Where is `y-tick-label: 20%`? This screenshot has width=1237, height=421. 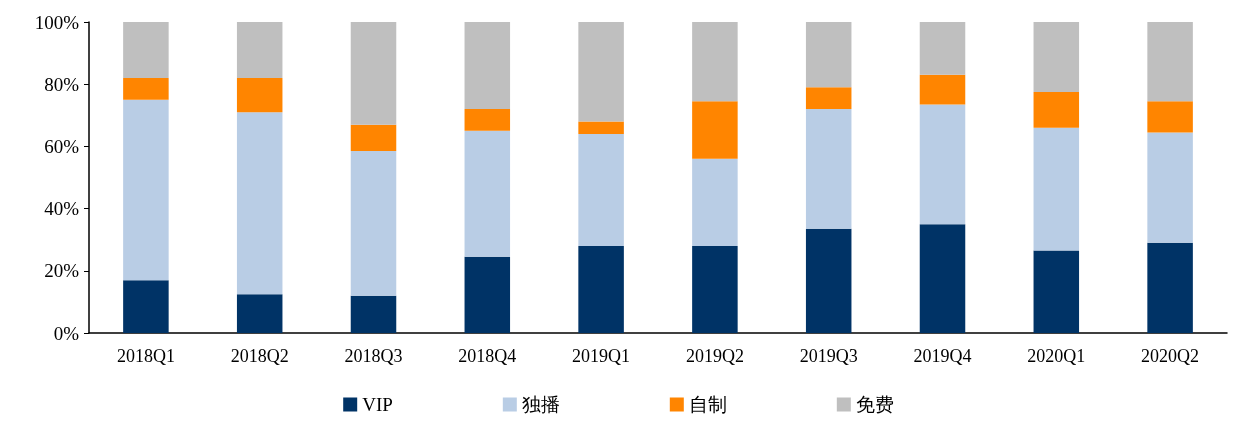
y-tick-label: 20% is located at coordinates (62, 271).